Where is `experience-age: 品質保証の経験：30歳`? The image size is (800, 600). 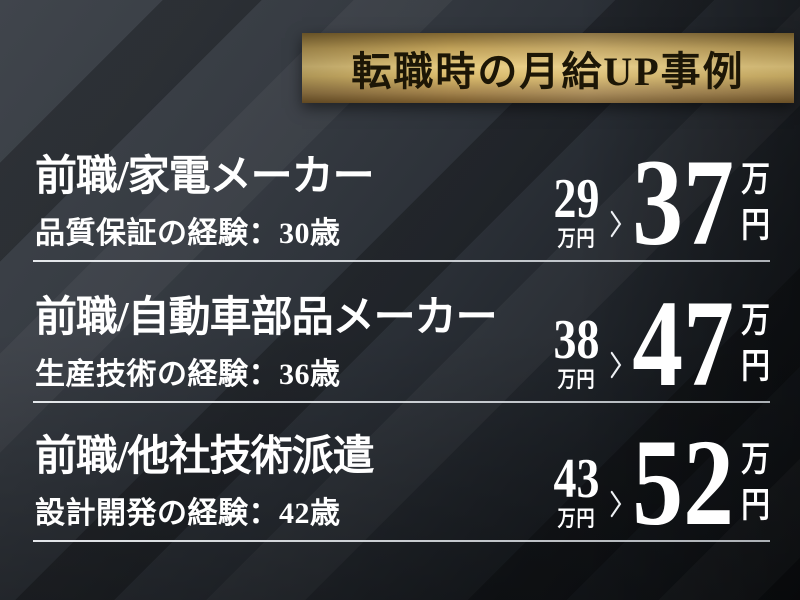 experience-age: 品質保証の経験：30歳 is located at coordinates (188, 234).